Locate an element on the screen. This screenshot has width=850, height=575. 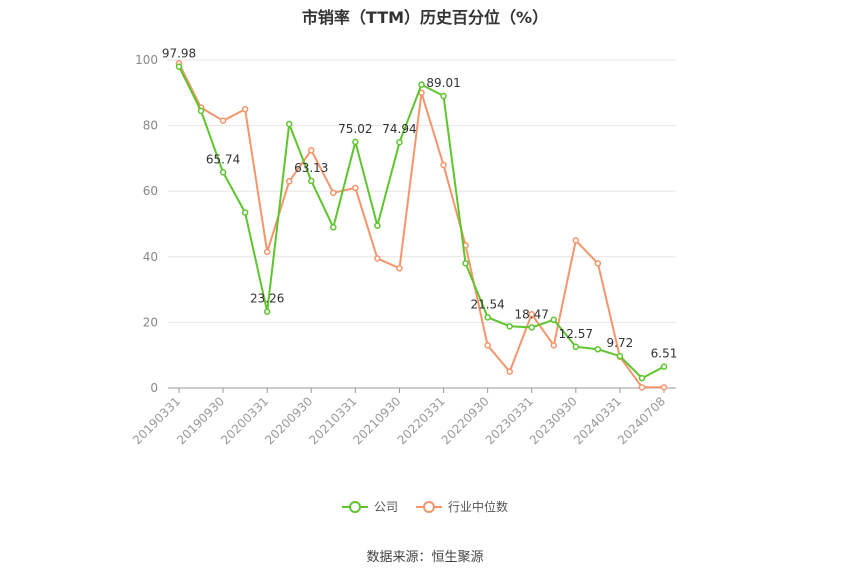
data-label-12: 89.01 is located at coordinates (443, 83).